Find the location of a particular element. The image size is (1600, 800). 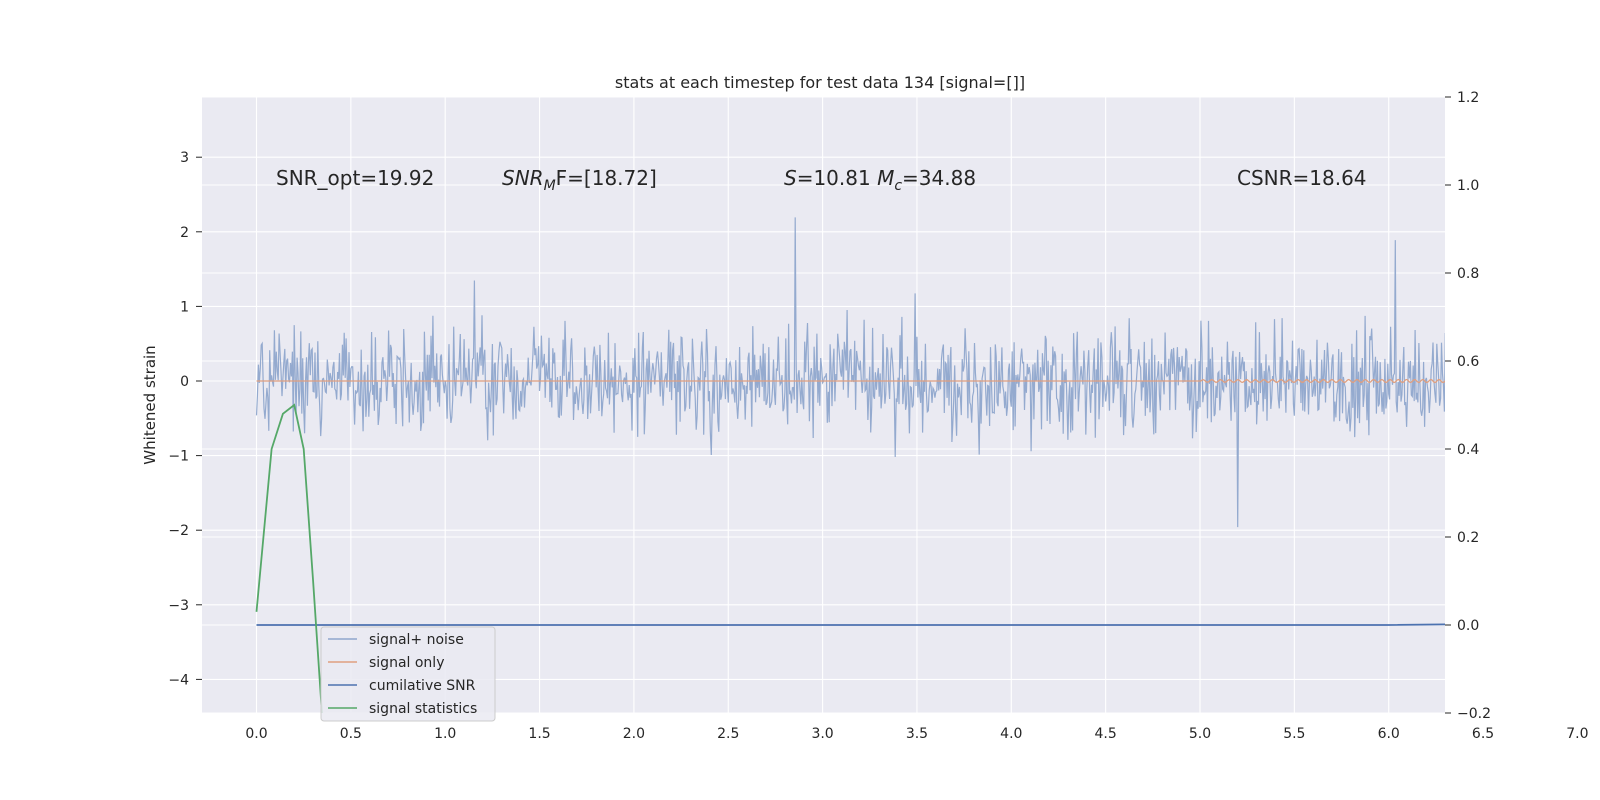

y2-tick-label: 0.8 is located at coordinates (1468, 274).